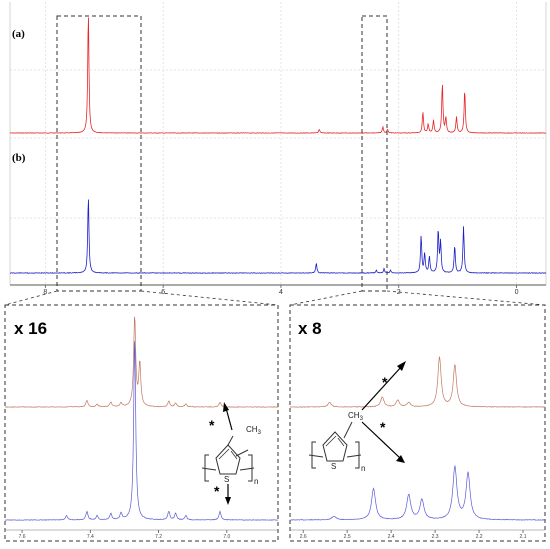 The image size is (550, 549). I want to click on highlight-box-aromatic, so click(99, 153).